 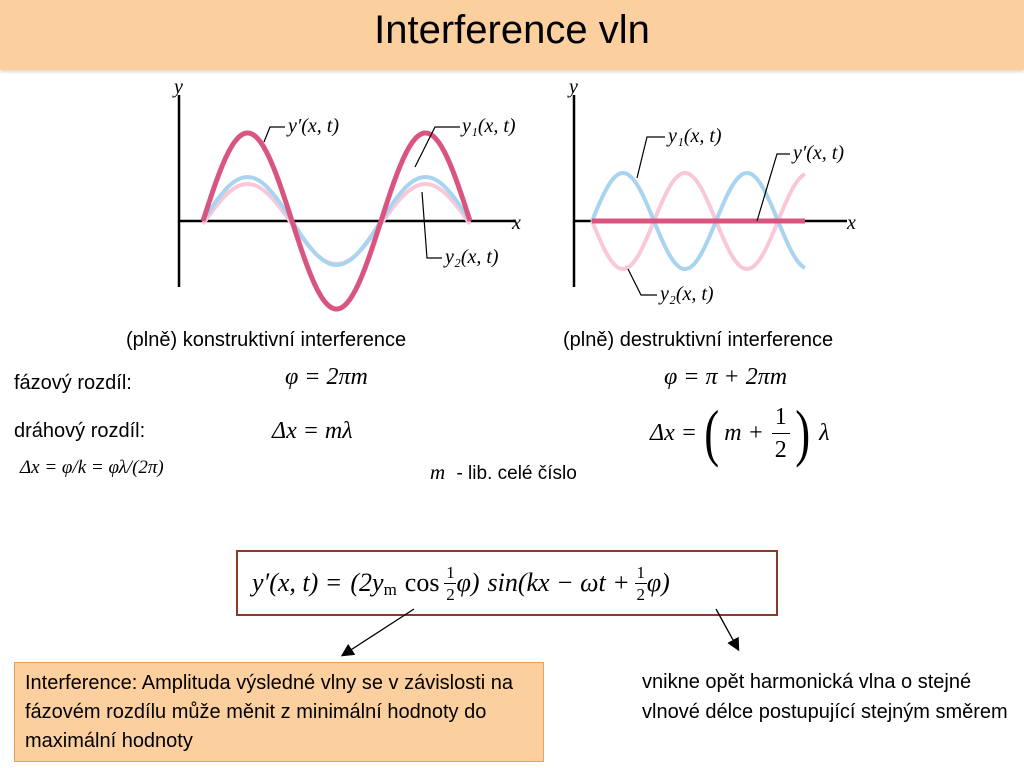 What do you see at coordinates (438, 472) in the screenshot?
I see `m-symbol: m` at bounding box center [438, 472].